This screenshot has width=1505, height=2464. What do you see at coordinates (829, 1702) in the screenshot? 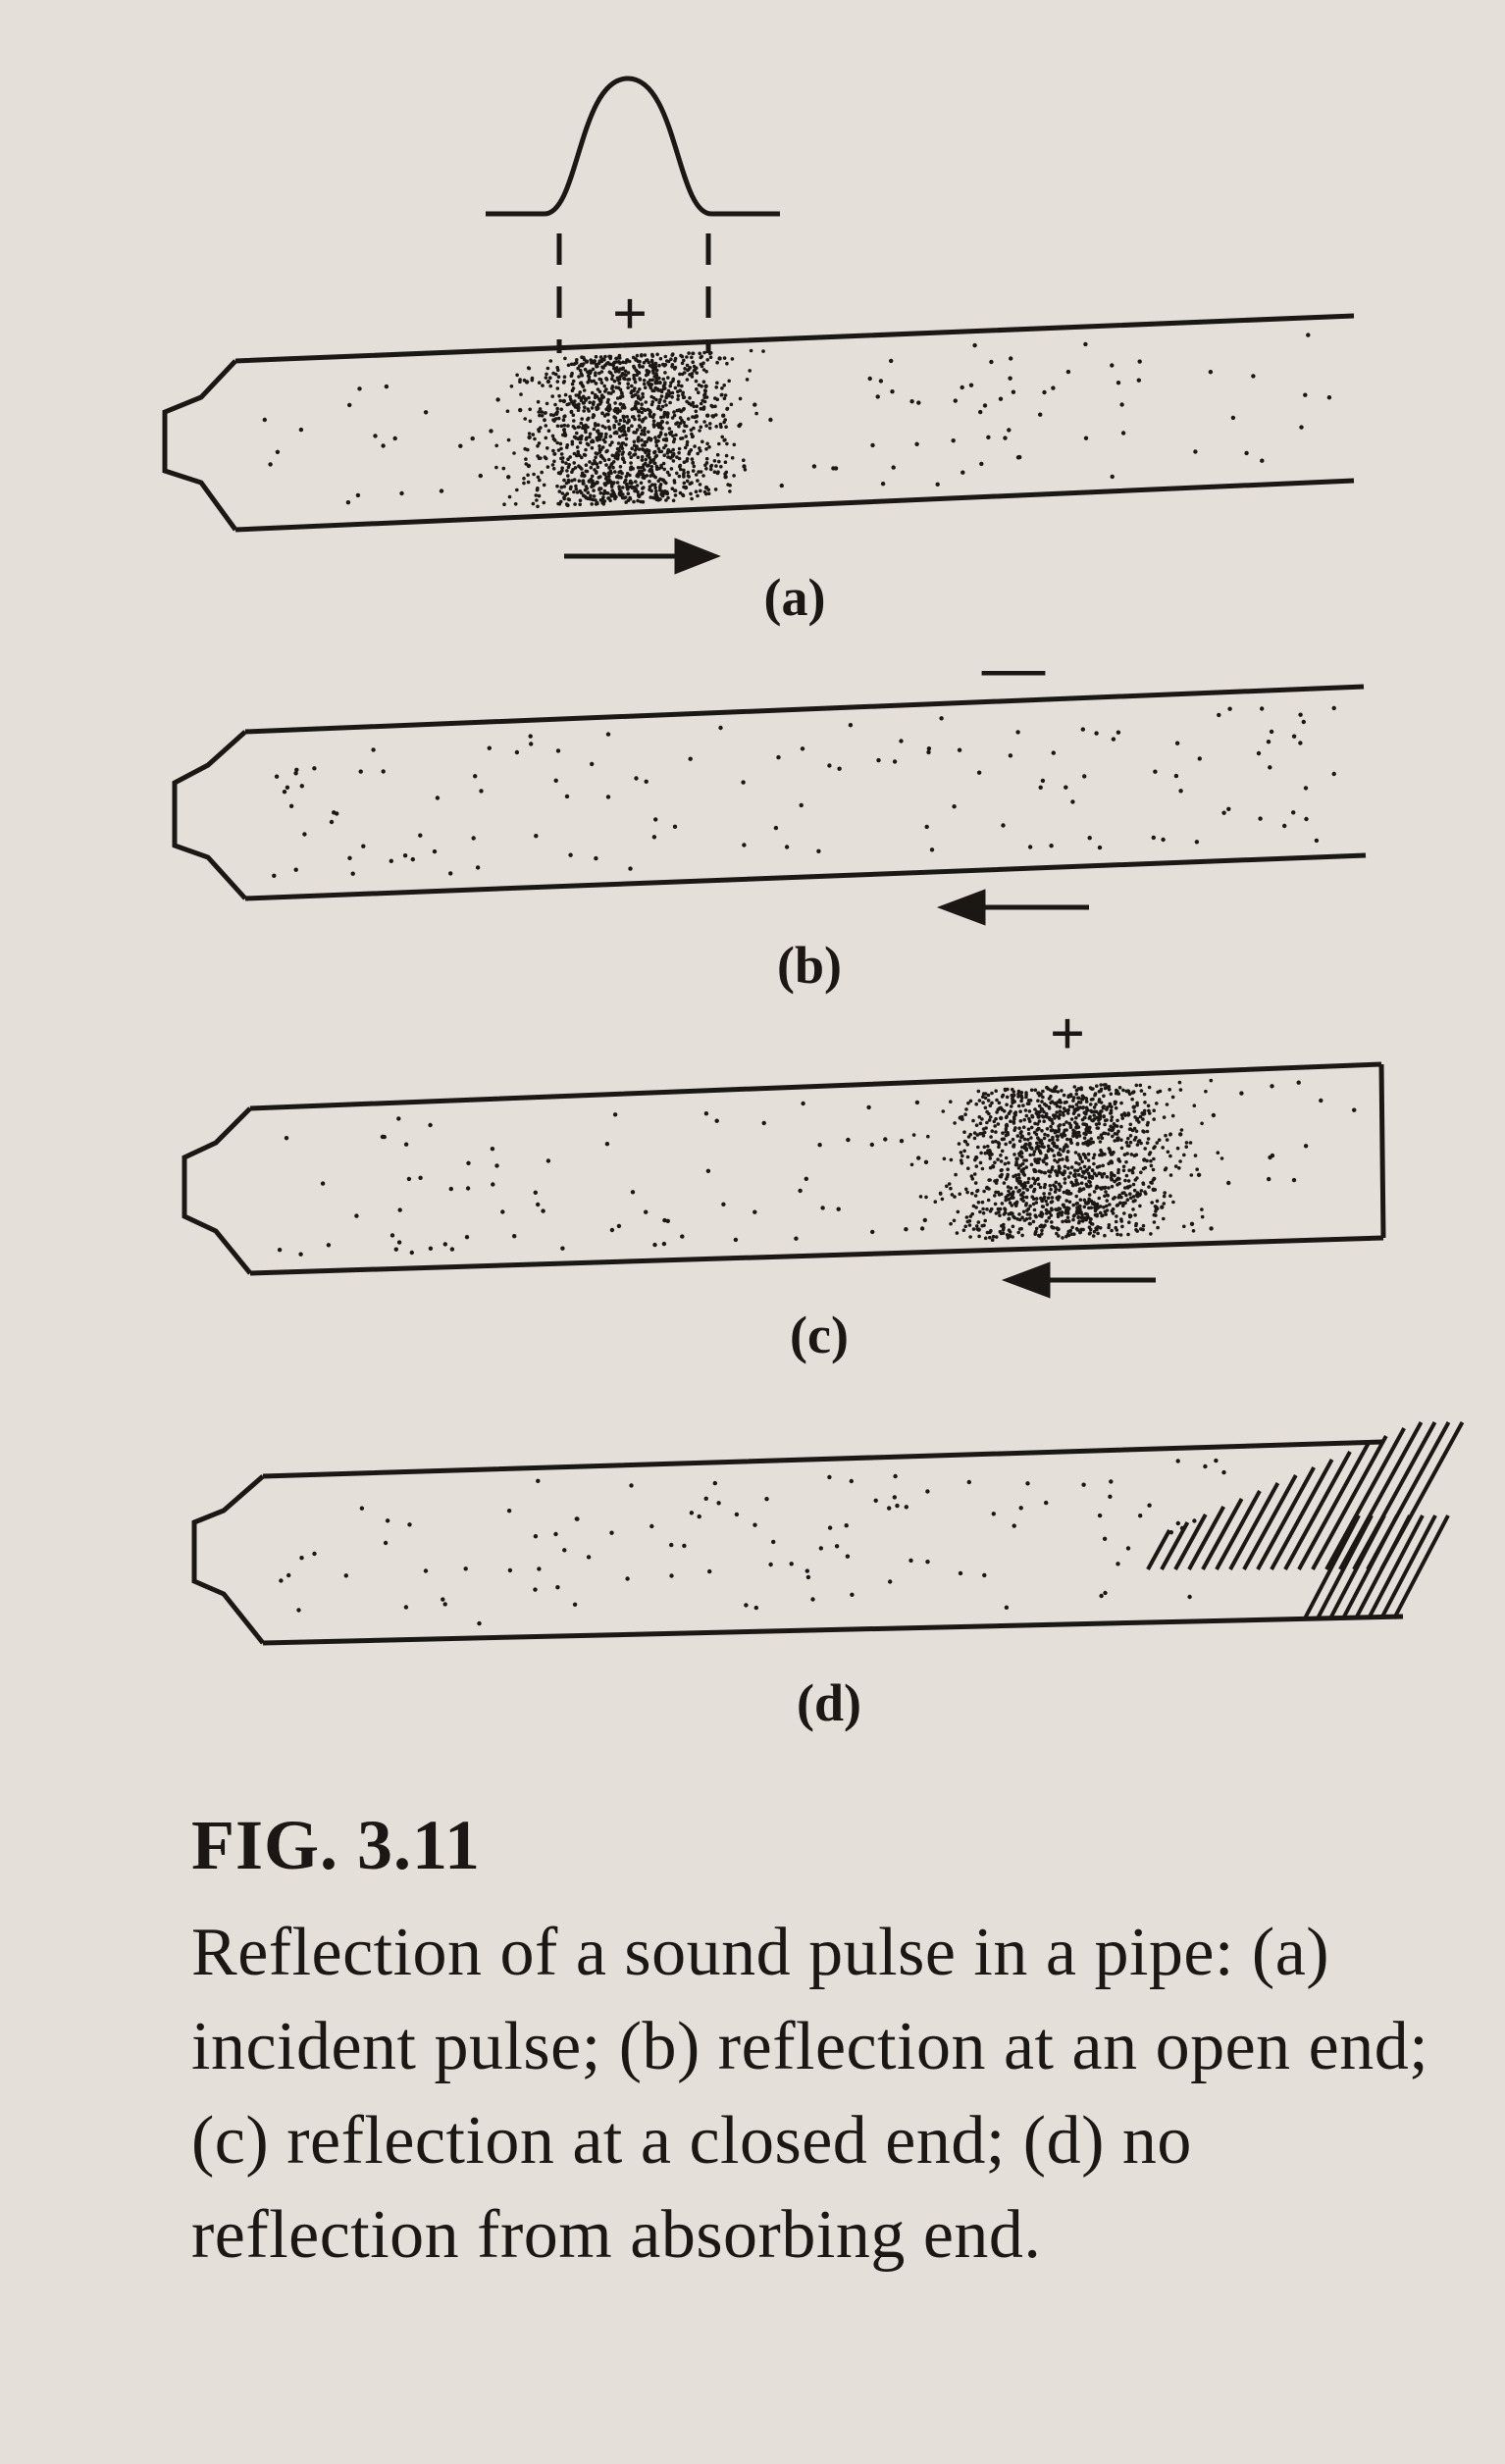
I see `panel-d-label: (d)` at bounding box center [829, 1702].